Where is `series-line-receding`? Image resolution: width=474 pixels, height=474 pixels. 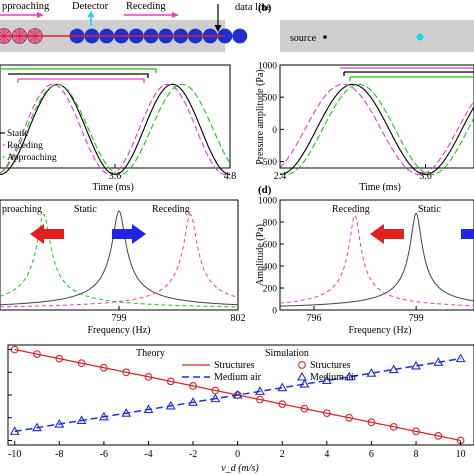
series-line-receding is located at coordinates (119, 260).